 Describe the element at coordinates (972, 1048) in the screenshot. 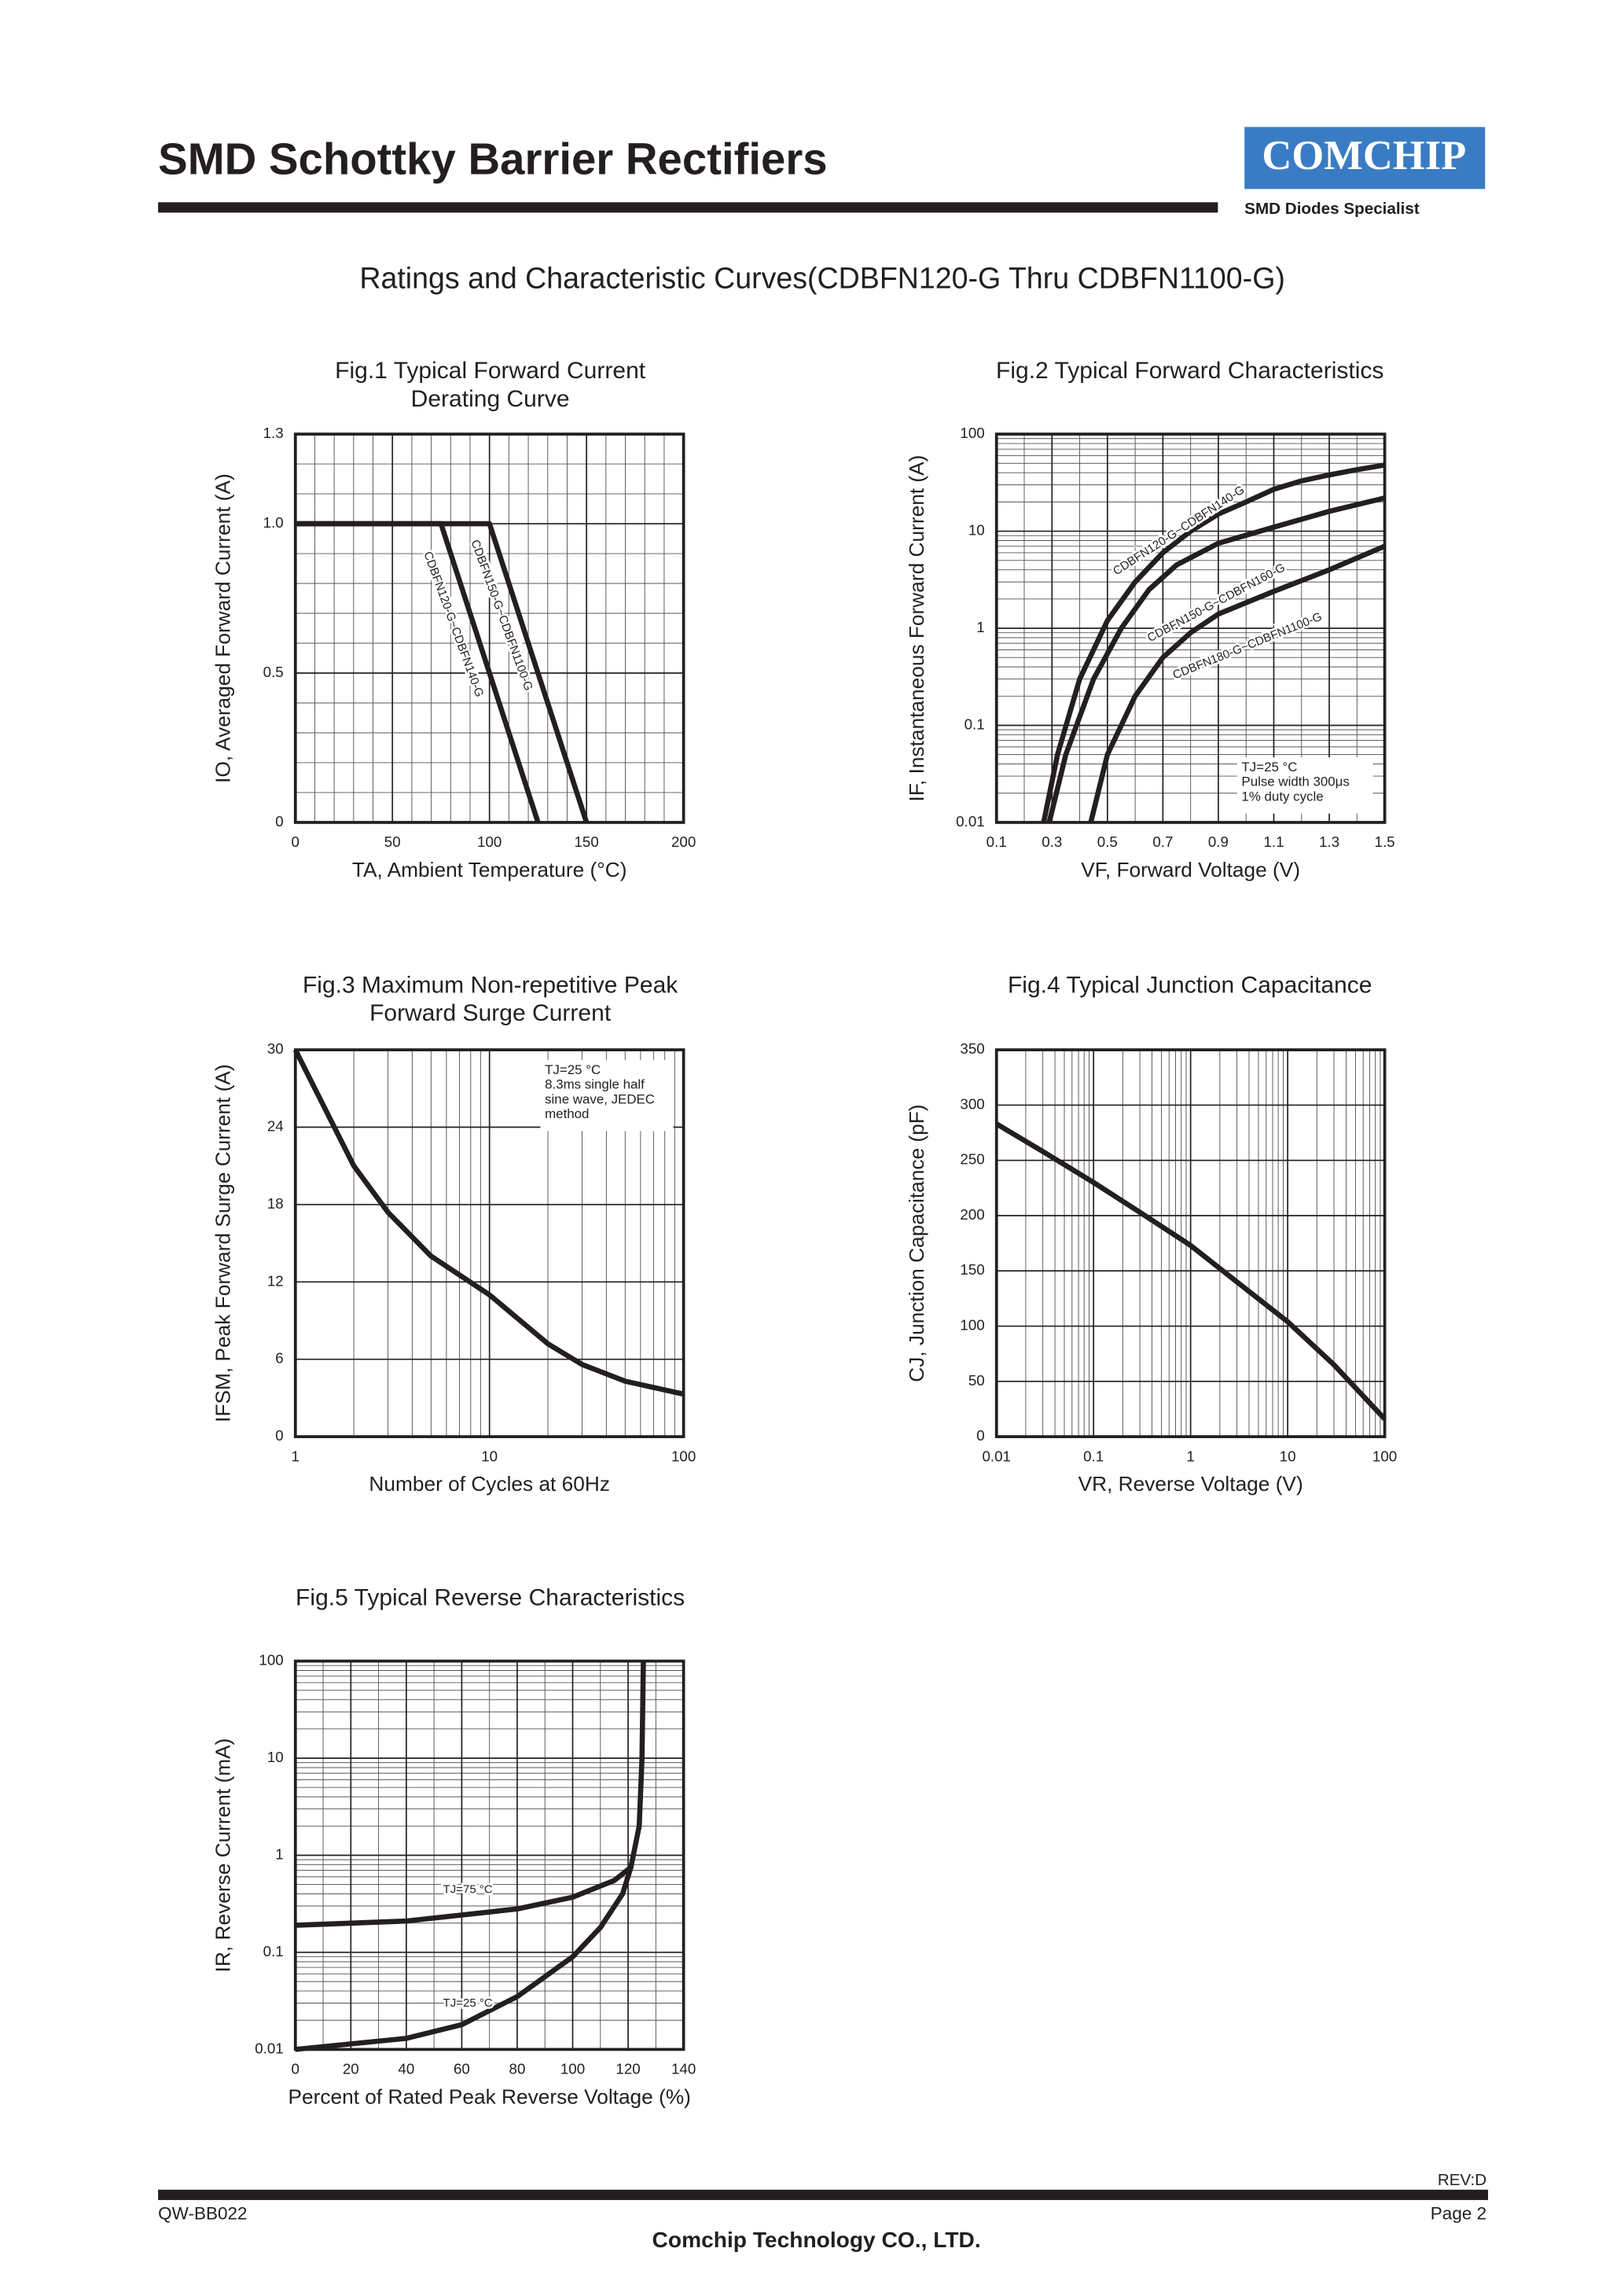

I see `y-tick-label: 350` at that location.